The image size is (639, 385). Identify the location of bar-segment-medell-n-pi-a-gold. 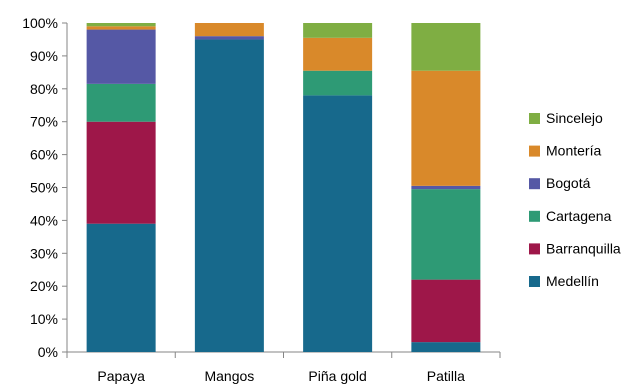
(338, 223).